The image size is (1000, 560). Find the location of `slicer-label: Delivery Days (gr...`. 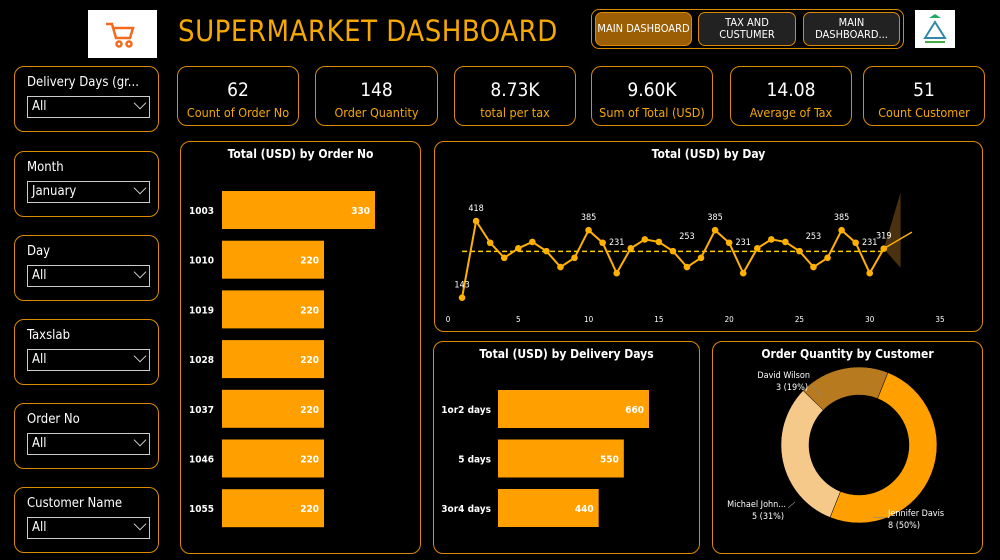

slicer-label: Delivery Days (gr... is located at coordinates (83, 82).